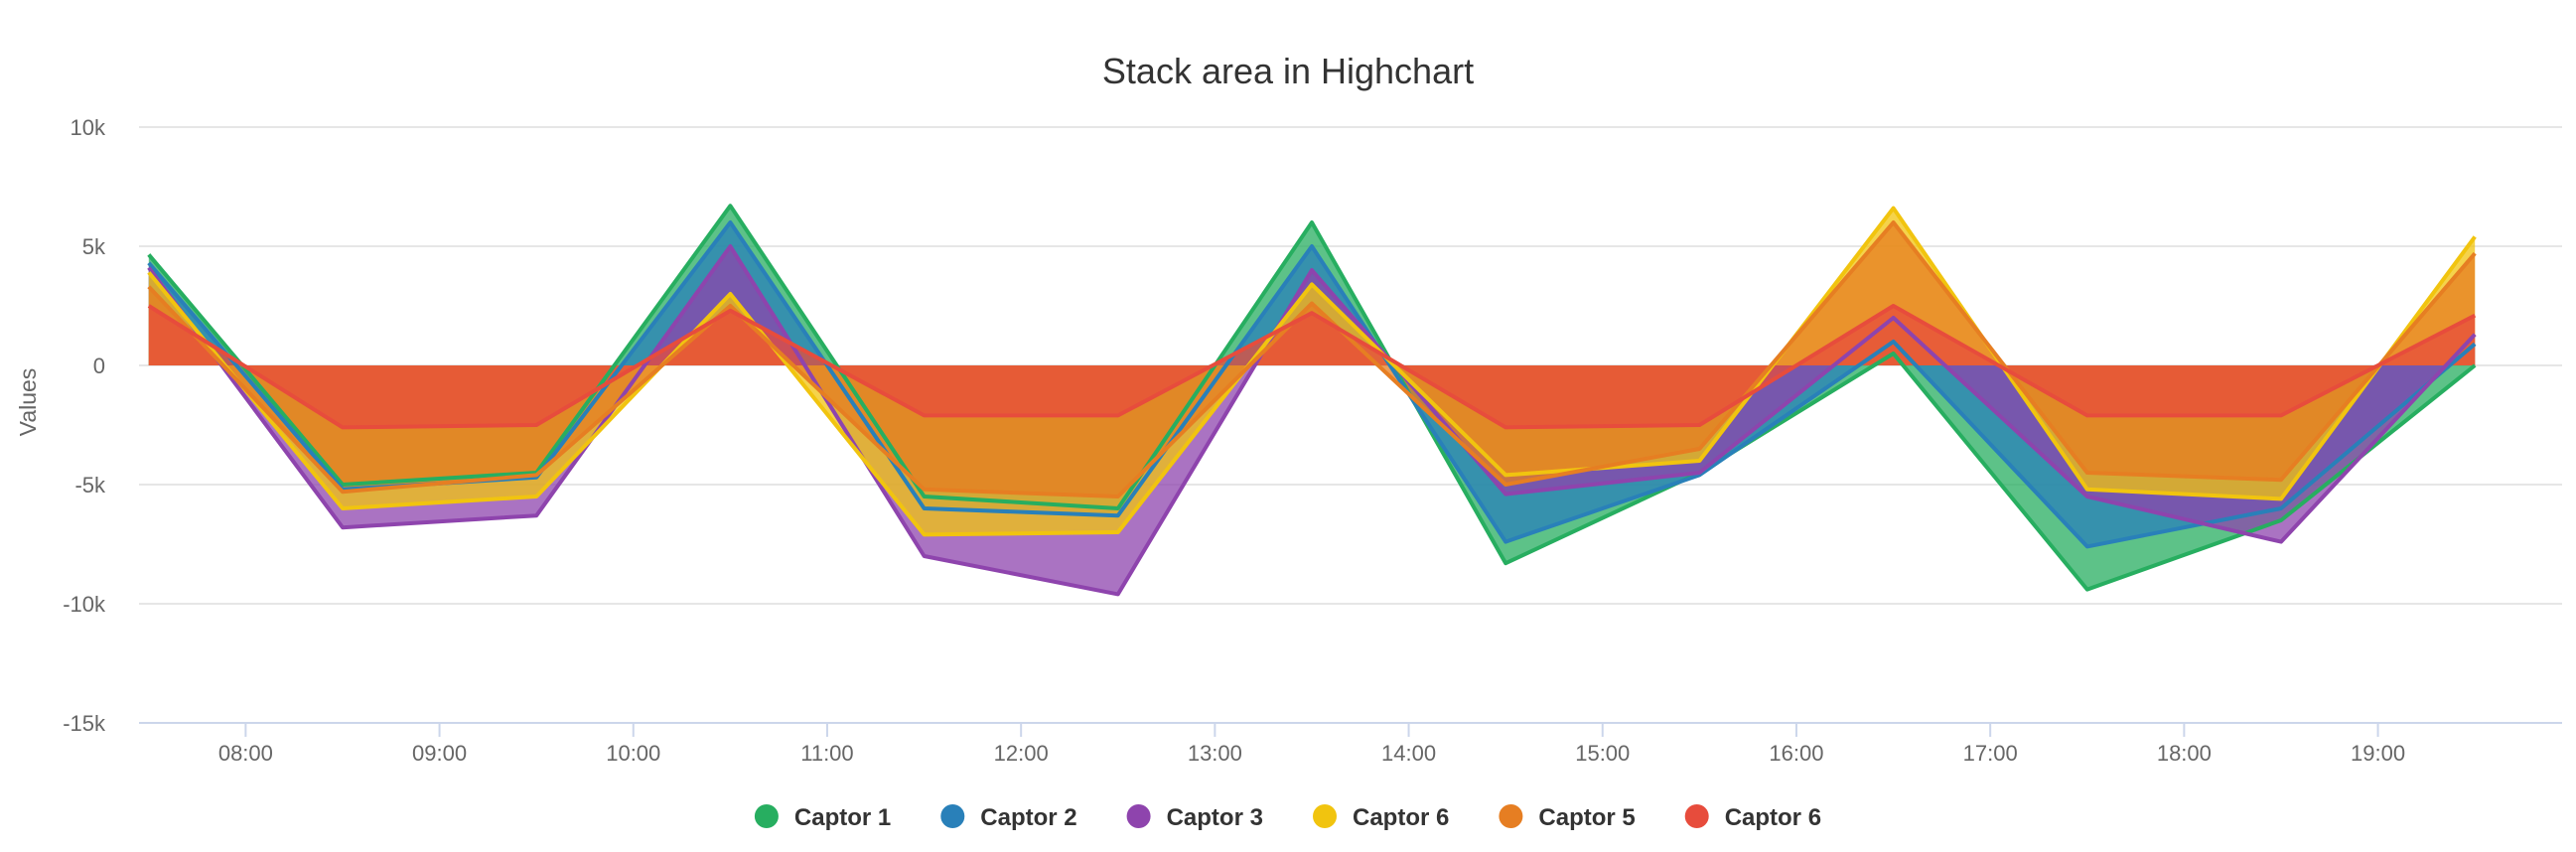 Image resolution: width=2576 pixels, height=852 pixels. What do you see at coordinates (439, 753) in the screenshot?
I see `x-tick-label: 09:00` at bounding box center [439, 753].